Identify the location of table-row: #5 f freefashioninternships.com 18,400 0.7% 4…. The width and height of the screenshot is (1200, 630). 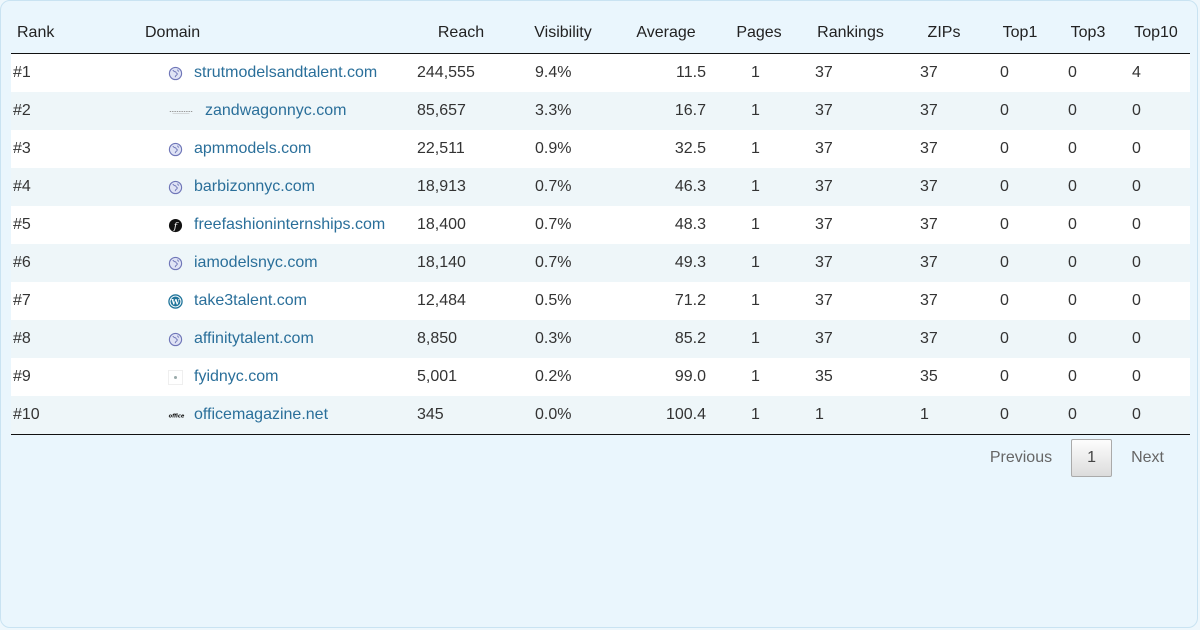
(600, 225).